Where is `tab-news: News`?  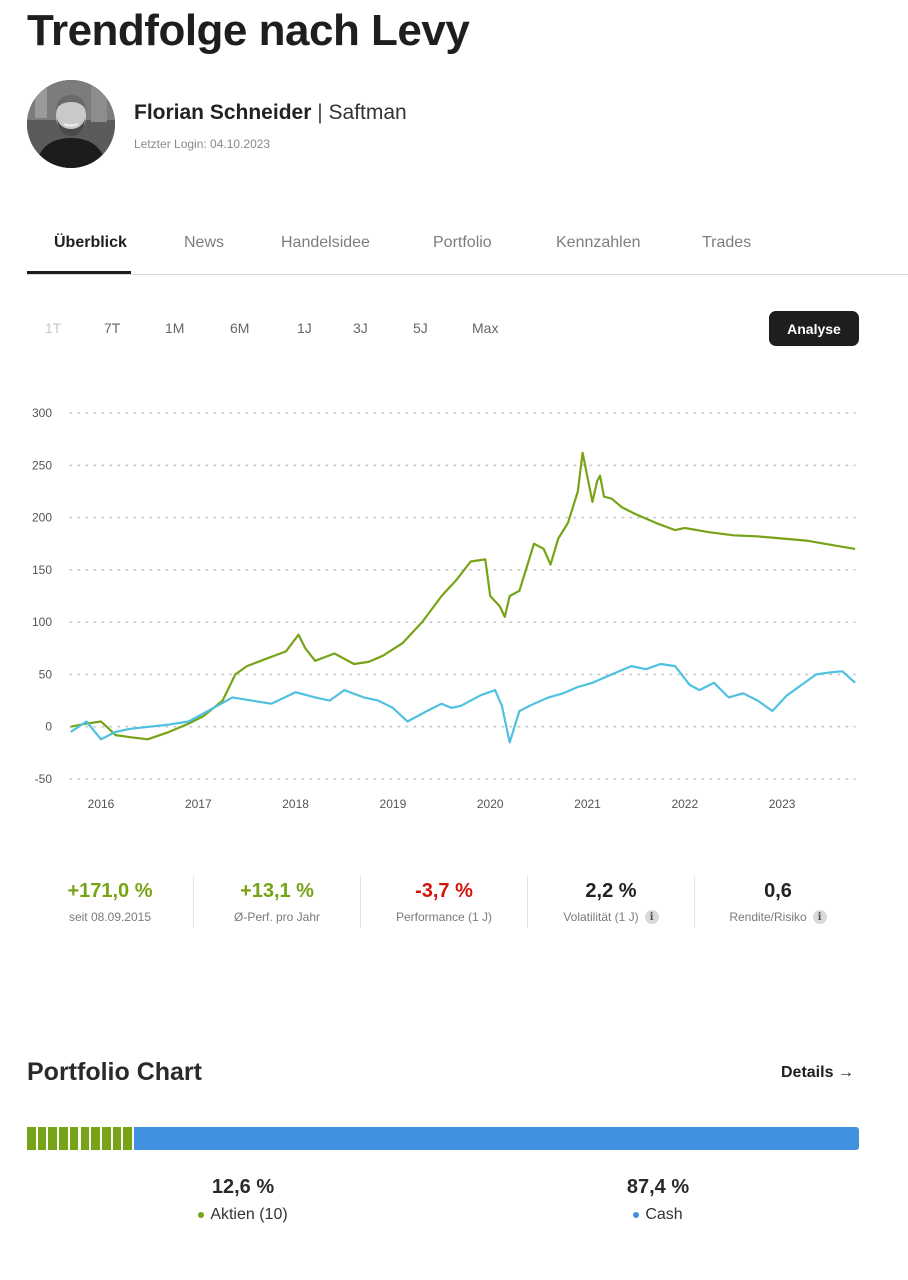
tab-news: News is located at coordinates (204, 242).